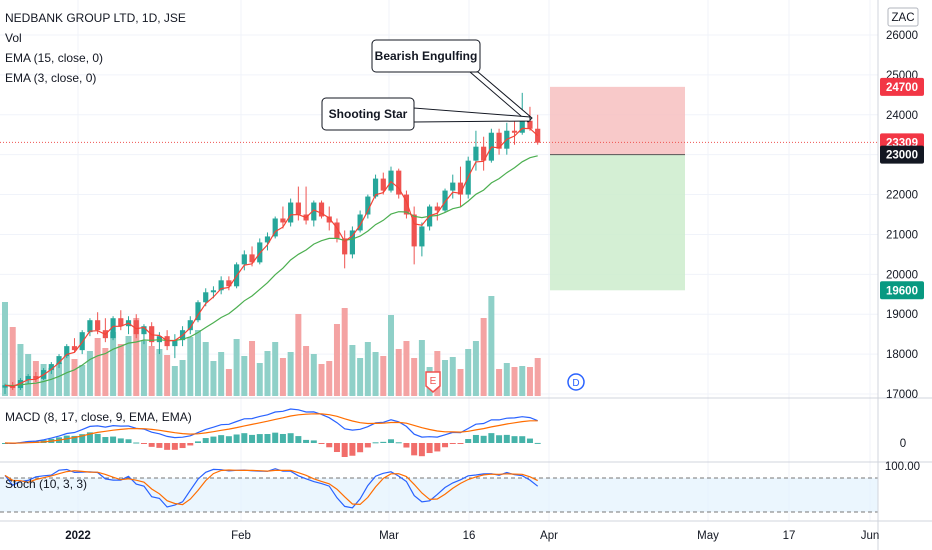  I want to click on risk-zone, so click(617, 120).